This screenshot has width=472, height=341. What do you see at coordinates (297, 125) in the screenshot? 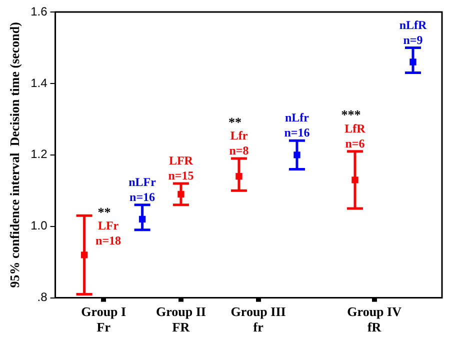
I see `series-label: nLfr n=16` at bounding box center [297, 125].